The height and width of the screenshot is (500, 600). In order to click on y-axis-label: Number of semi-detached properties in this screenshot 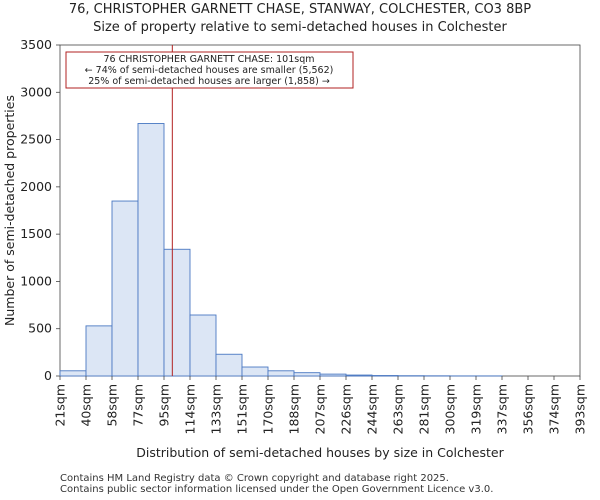, I will do `click(9, 210)`.